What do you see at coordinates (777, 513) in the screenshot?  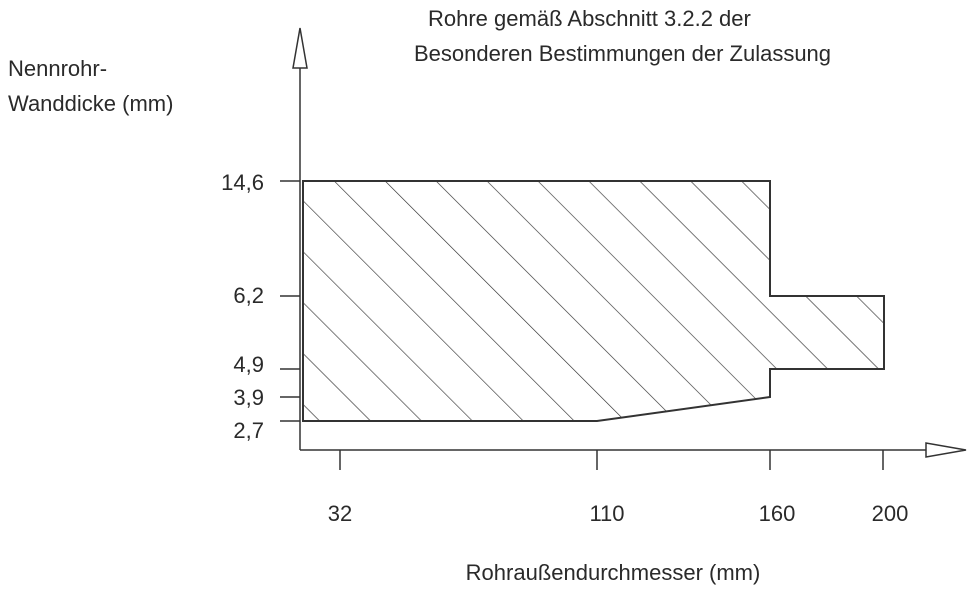 I see `x-tick-label: 160` at bounding box center [777, 513].